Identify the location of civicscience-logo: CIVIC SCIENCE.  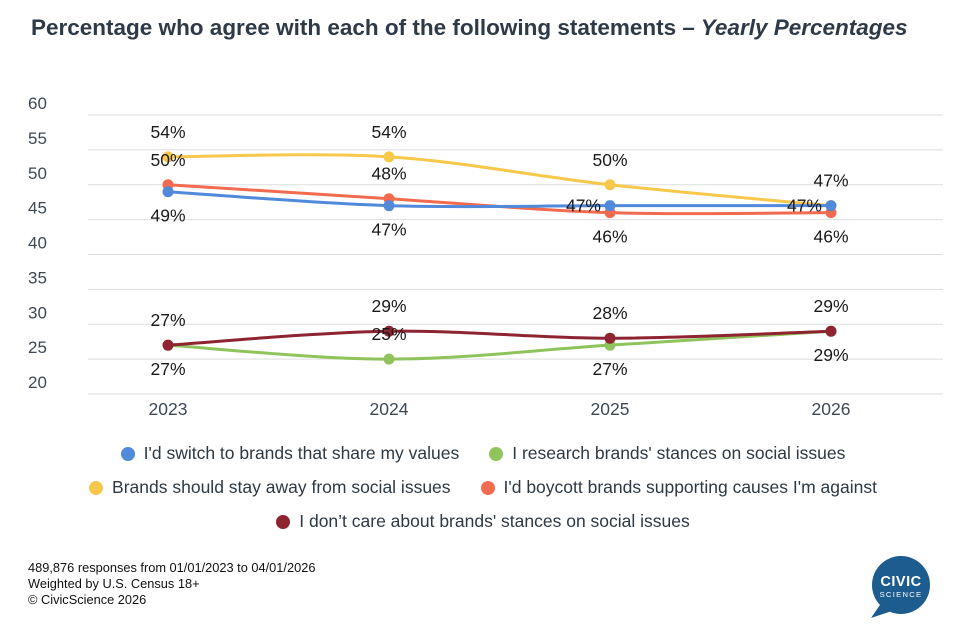
(900, 587).